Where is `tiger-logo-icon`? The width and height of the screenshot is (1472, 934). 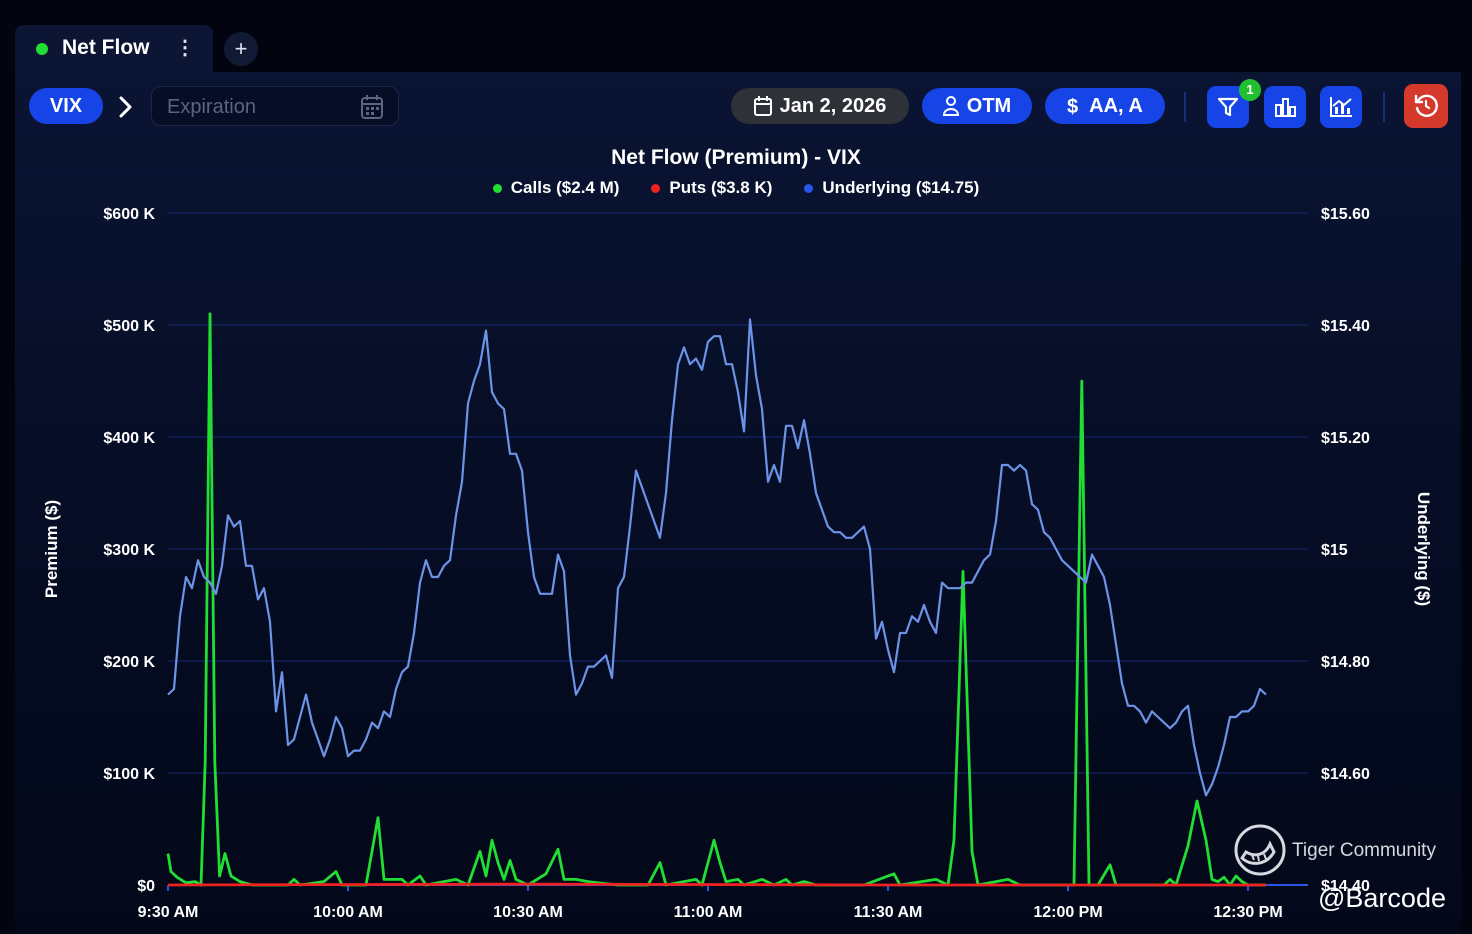 tiger-logo-icon is located at coordinates (1260, 850).